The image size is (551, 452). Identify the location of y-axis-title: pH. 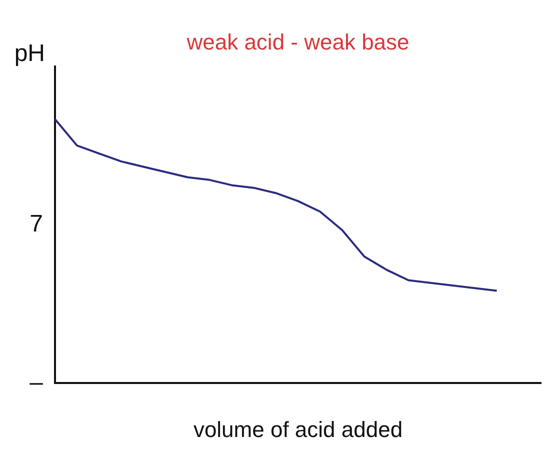
(29, 54).